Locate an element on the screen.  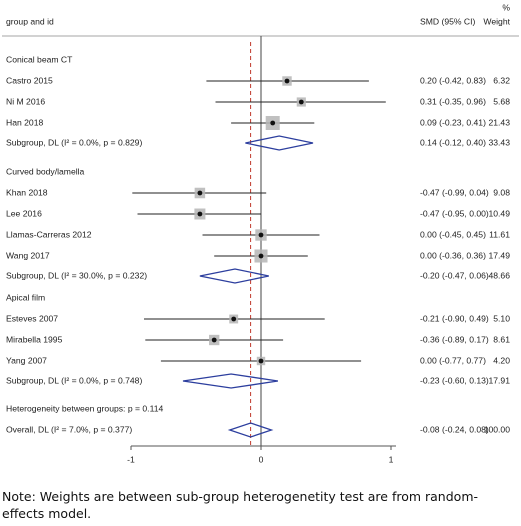
ci-text: 0.31 (-0.35, 0.96) is located at coordinates (453, 101).